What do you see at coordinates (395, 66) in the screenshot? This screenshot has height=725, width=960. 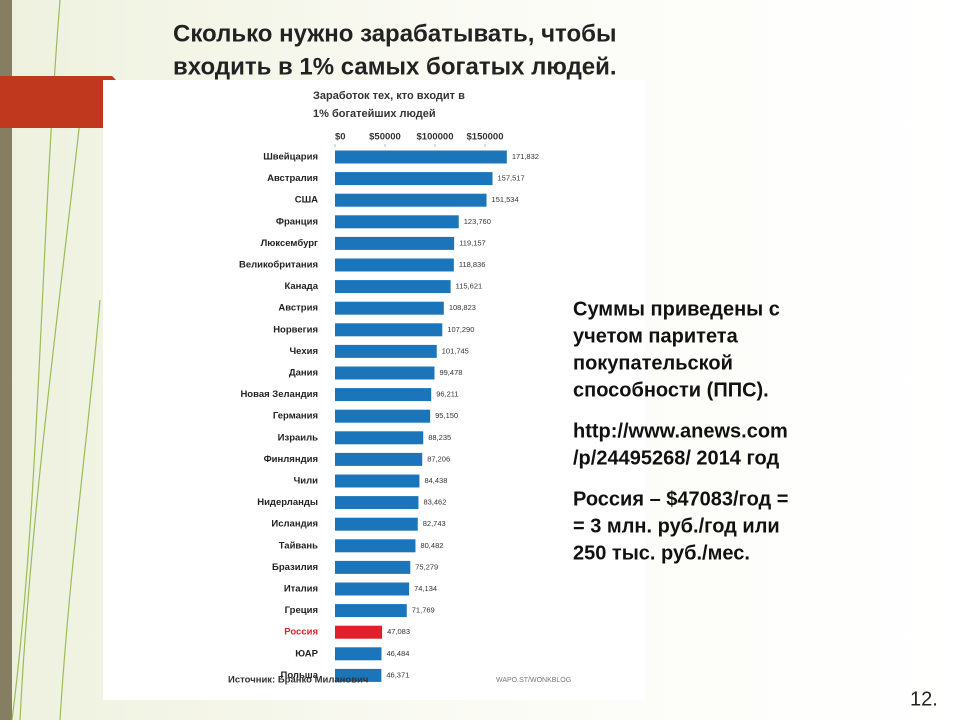 I see `slide-title: входить в 1% самых богатых людей.` at bounding box center [395, 66].